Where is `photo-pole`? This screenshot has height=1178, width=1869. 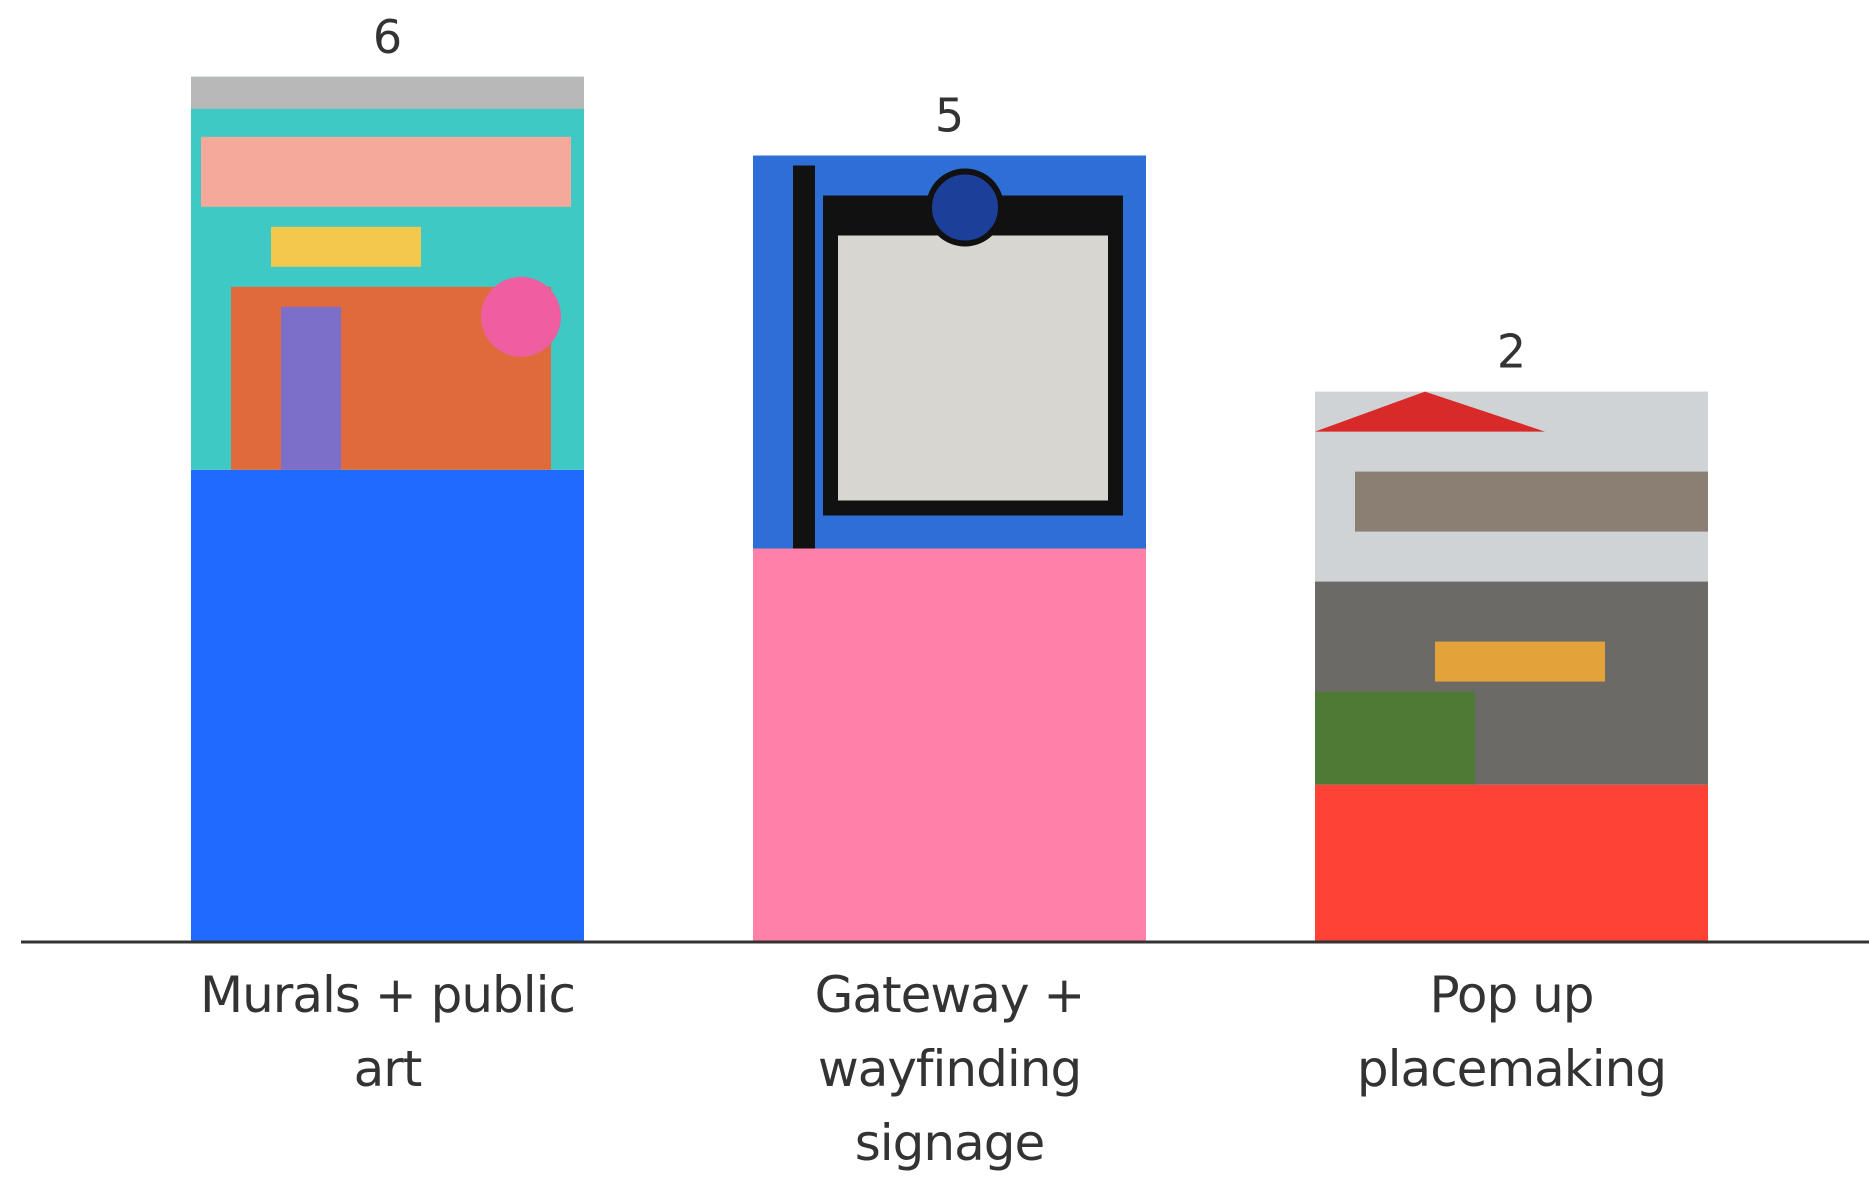 photo-pole is located at coordinates (804, 357).